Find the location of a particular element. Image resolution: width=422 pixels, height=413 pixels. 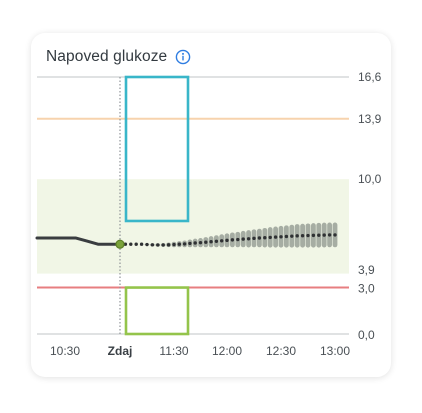

y-tick-label: 16,6 is located at coordinates (370, 77).